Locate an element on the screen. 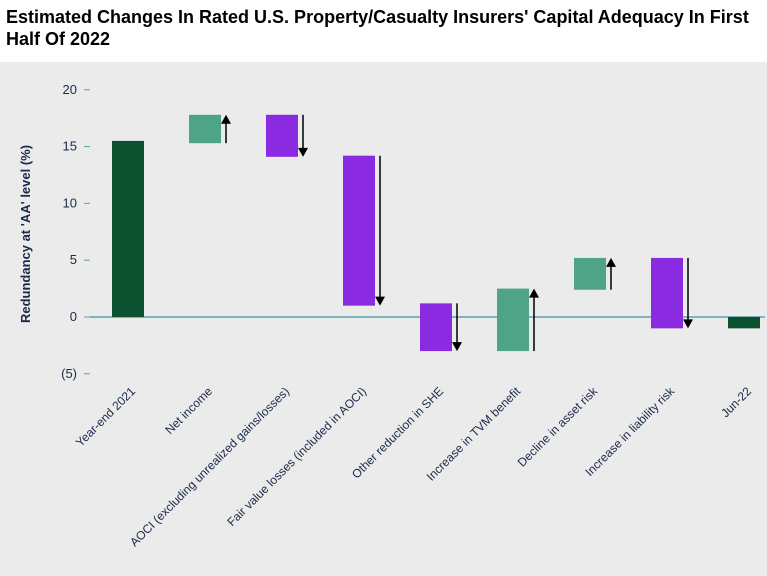 Image resolution: width=767 pixels, height=576 pixels. x-category-label: AOCI (excluding unrealized gains/losses) is located at coordinates (209, 466).